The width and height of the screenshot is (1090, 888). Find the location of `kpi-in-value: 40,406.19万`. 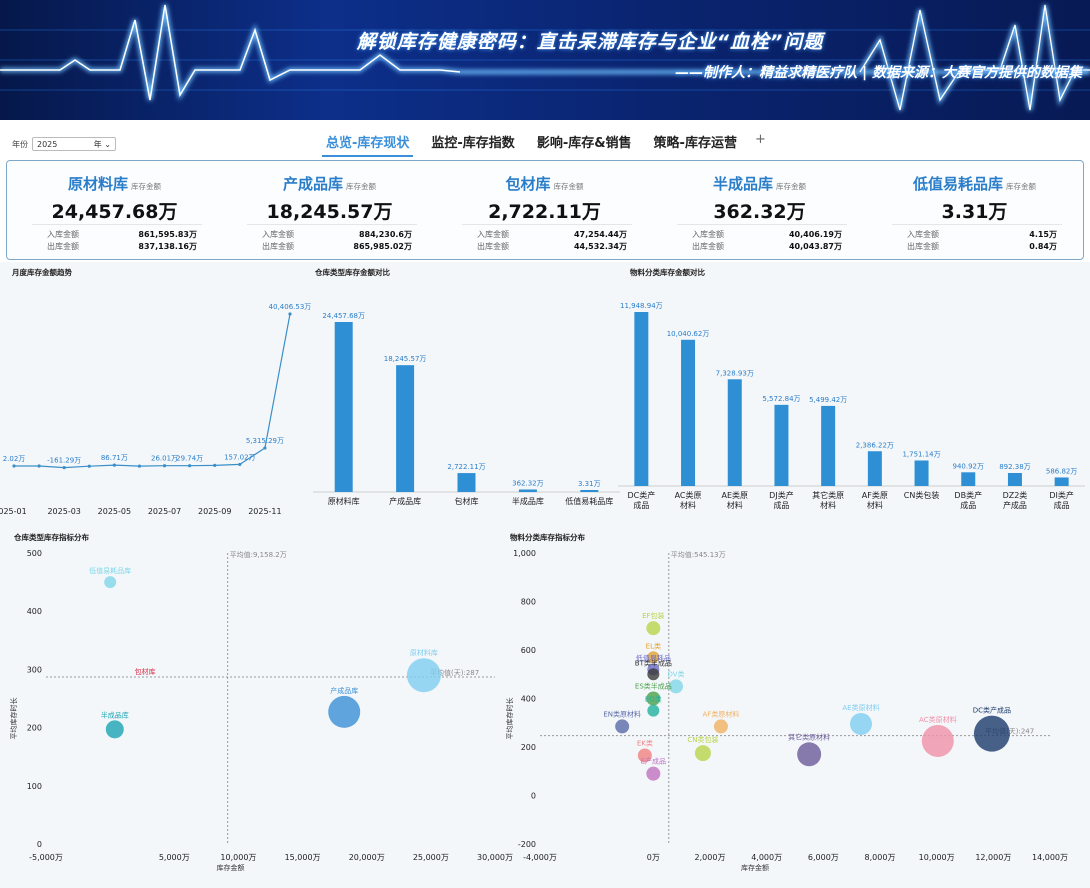

kpi-in-value: 40,406.19万 is located at coordinates (815, 234).